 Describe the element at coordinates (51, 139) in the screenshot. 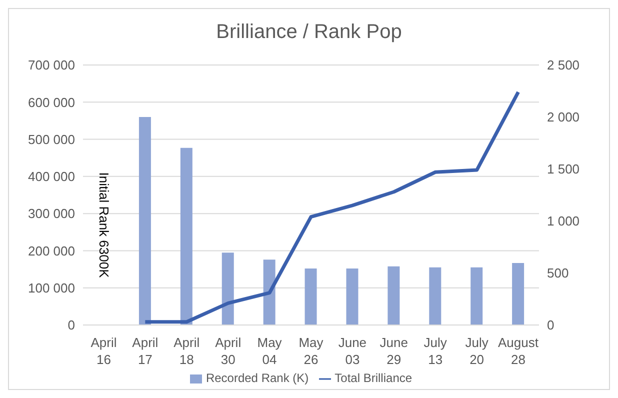

I see `y-tick-label: 500 000` at that location.